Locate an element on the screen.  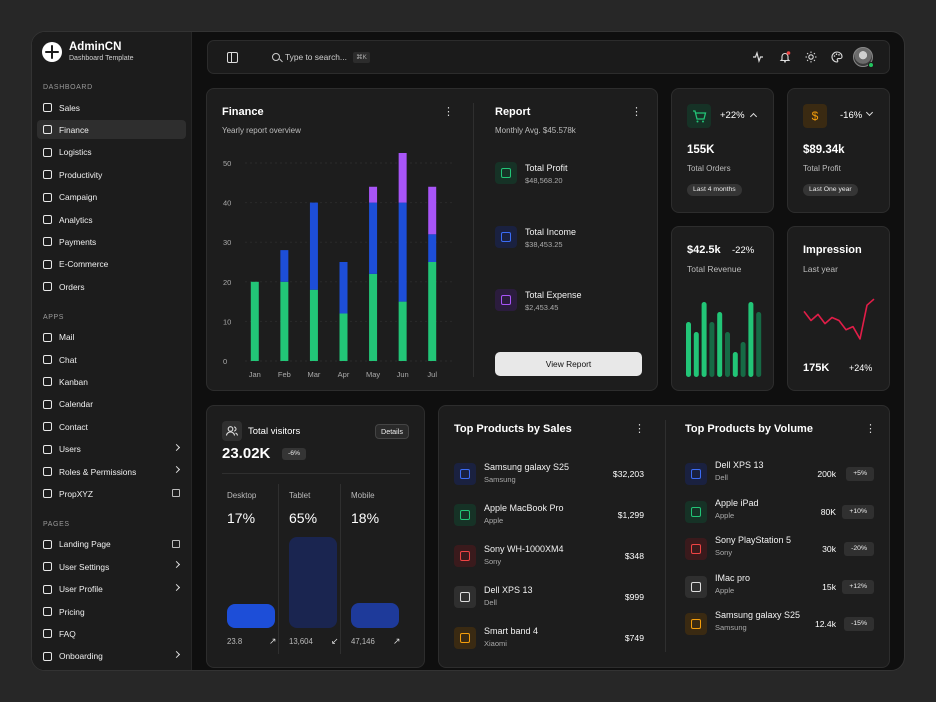
product-row: IMac pro Apple is located at coordinates (761, 584).